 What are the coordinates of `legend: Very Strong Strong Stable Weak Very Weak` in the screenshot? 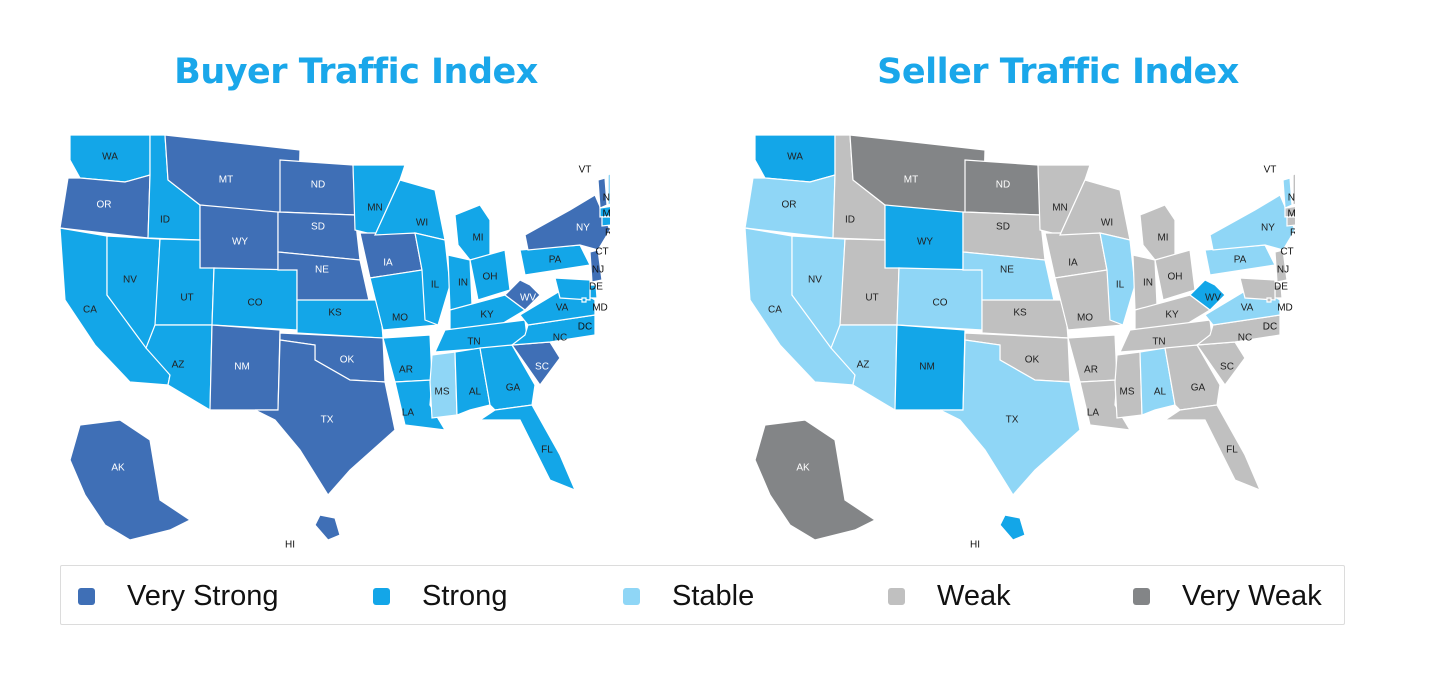 It's located at (702, 595).